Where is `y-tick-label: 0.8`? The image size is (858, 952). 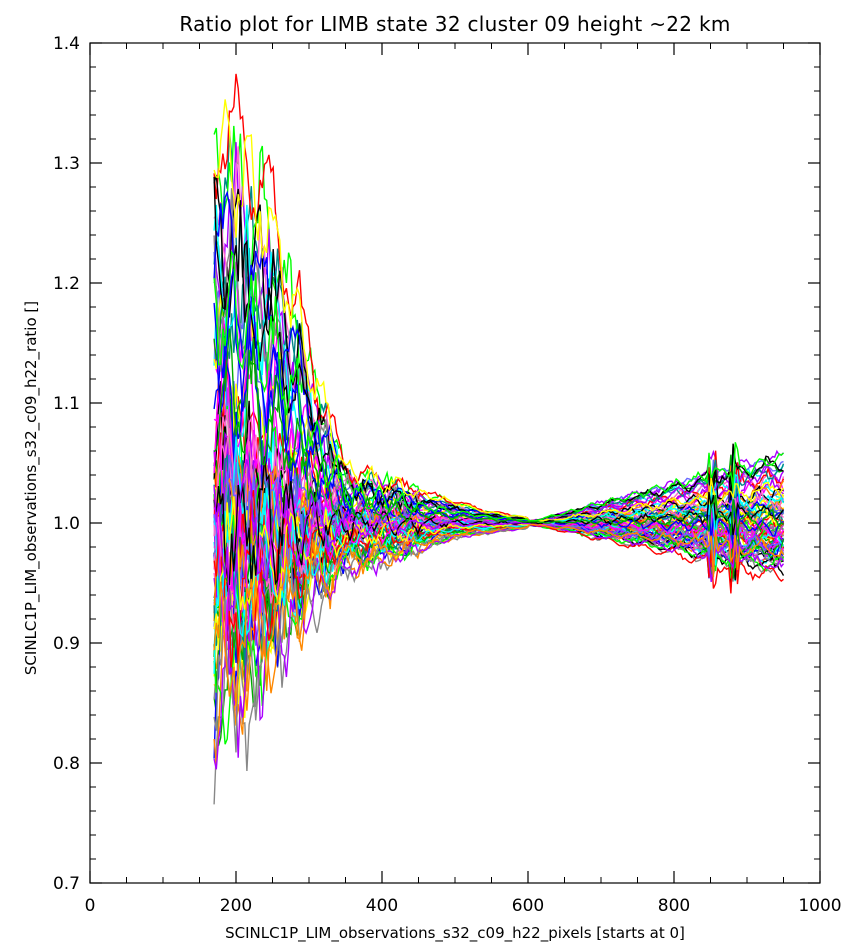 y-tick-label: 0.8 is located at coordinates (66, 764).